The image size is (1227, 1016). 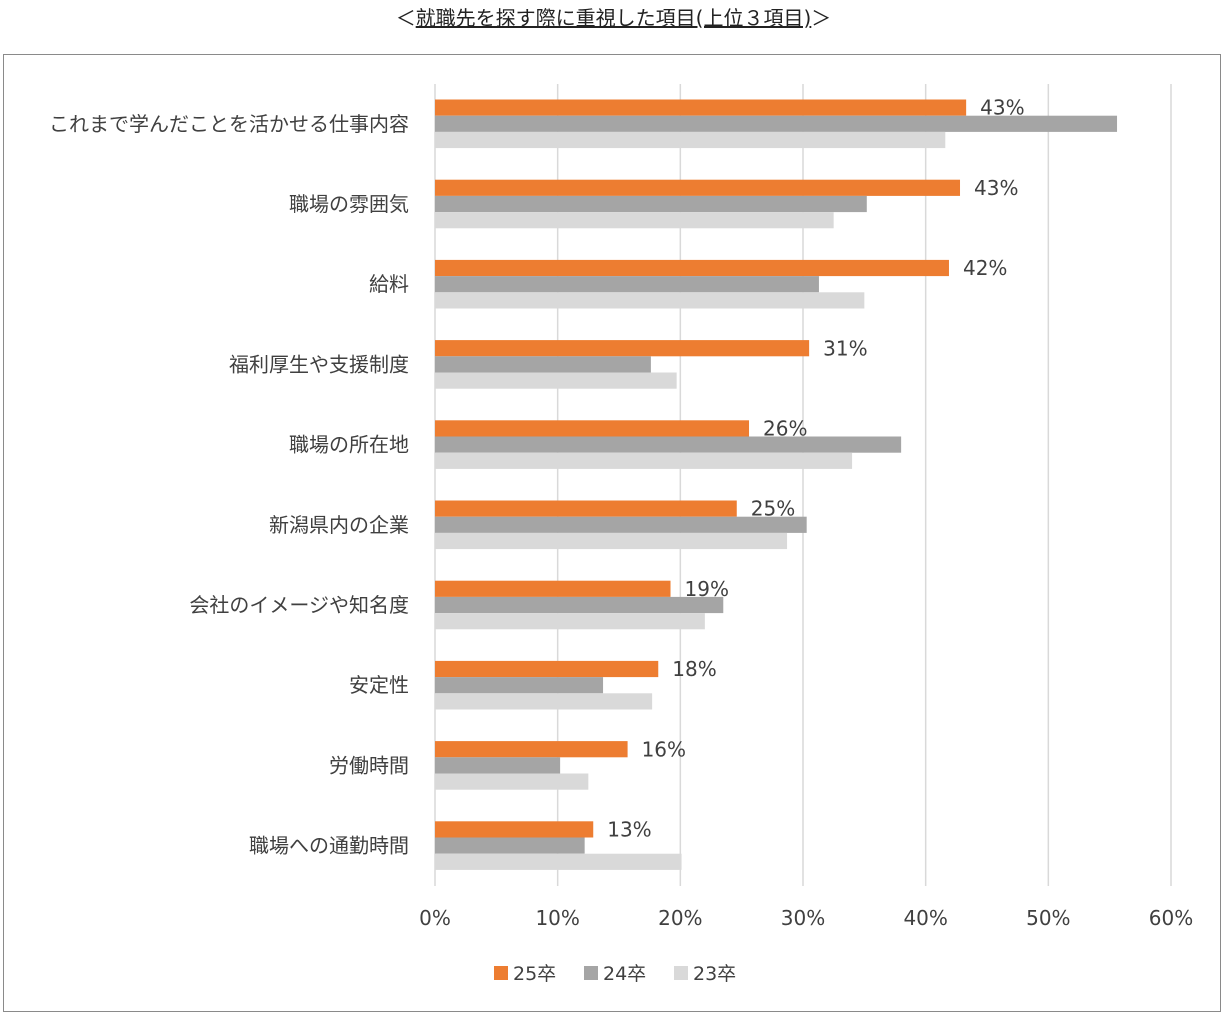 What do you see at coordinates (996, 188) in the screenshot?
I see `data-label: 43%` at bounding box center [996, 188].